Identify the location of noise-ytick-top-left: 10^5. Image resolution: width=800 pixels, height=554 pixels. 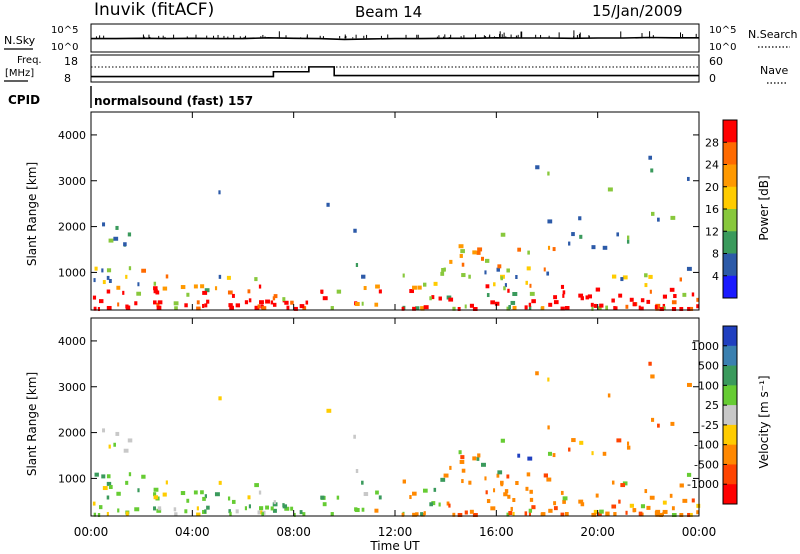
(64, 30).